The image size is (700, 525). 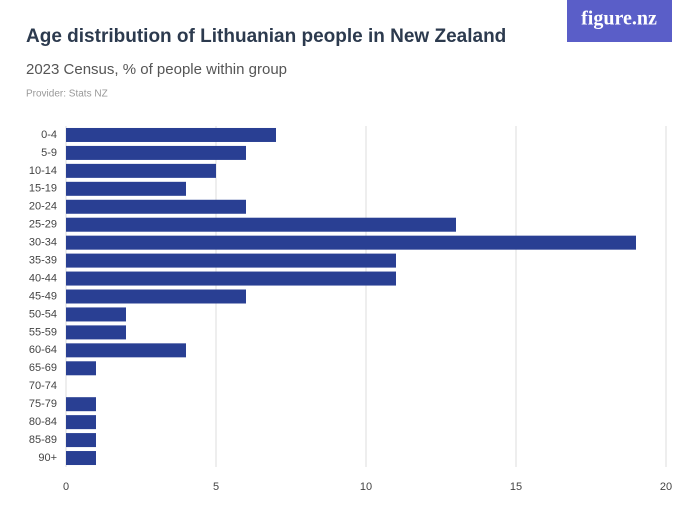 What do you see at coordinates (43, 189) in the screenshot?
I see `y-tick-label: 15-19` at bounding box center [43, 189].